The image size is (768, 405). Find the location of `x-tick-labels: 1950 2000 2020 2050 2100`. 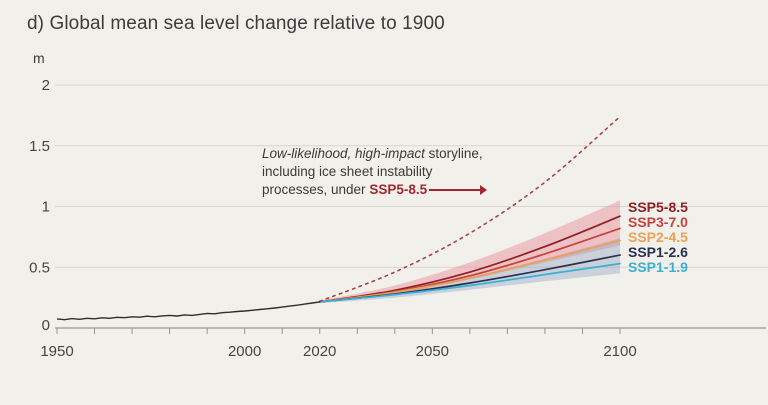

x-tick-labels: 1950 2000 2020 2050 2100 is located at coordinates (338, 351).